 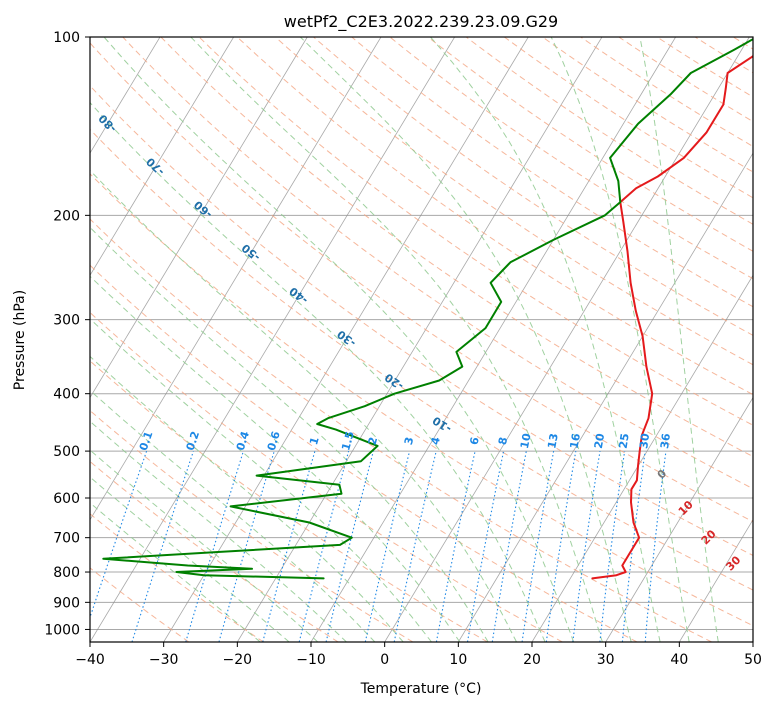 I want to click on x-tick-label: 0, so click(x=384, y=660).